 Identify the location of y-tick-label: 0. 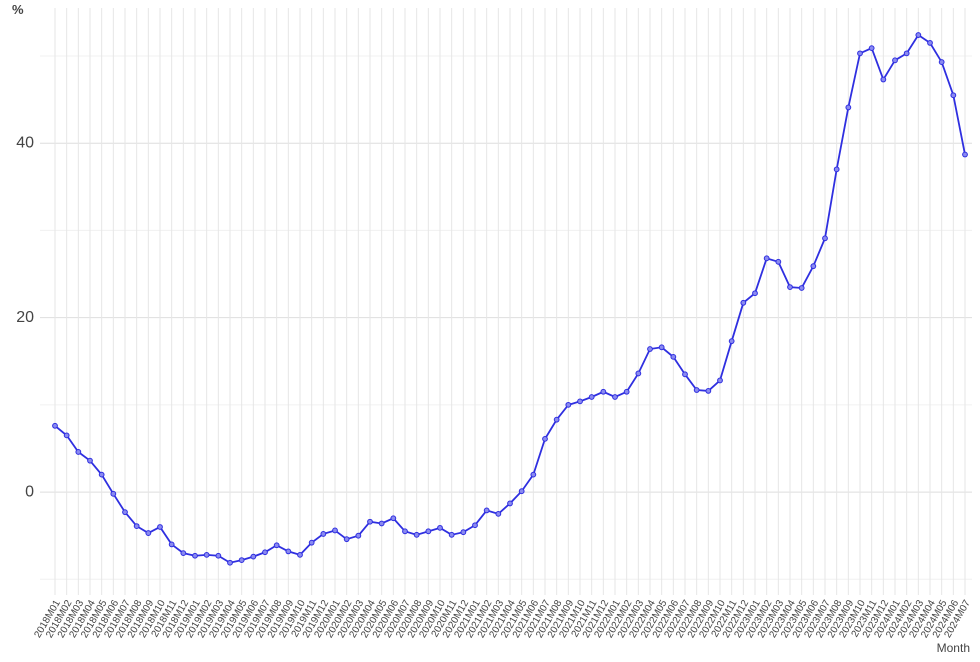
(29, 491).